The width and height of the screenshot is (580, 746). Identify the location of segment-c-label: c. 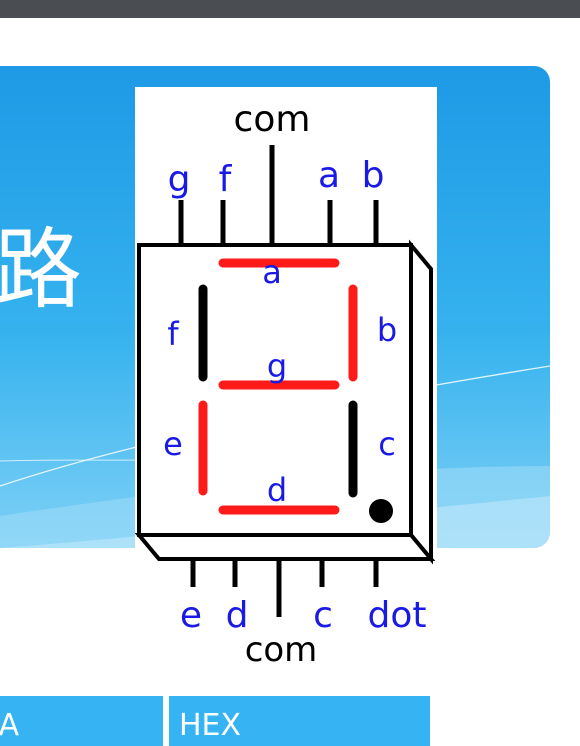
(387, 444).